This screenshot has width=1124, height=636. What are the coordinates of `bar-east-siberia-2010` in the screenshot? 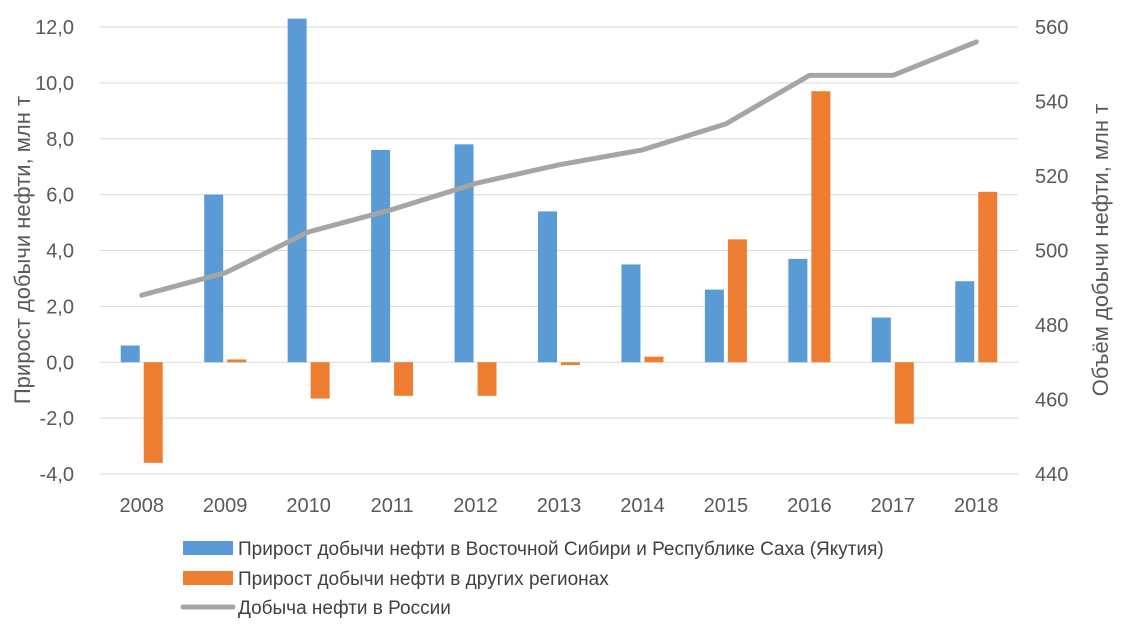 It's located at (297, 190).